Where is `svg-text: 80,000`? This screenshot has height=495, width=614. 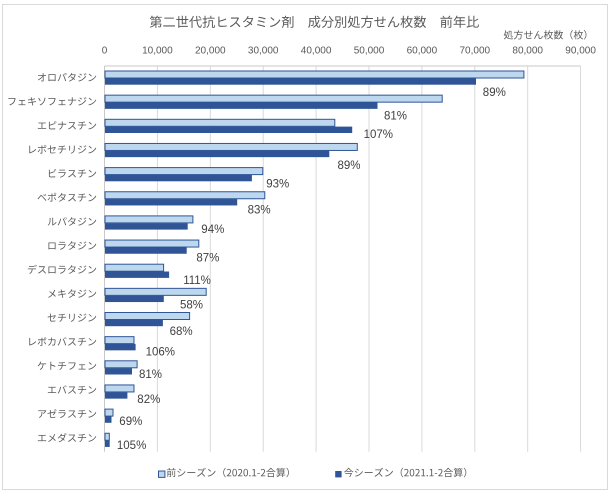
svg-text: 80,000 is located at coordinates (527, 51).